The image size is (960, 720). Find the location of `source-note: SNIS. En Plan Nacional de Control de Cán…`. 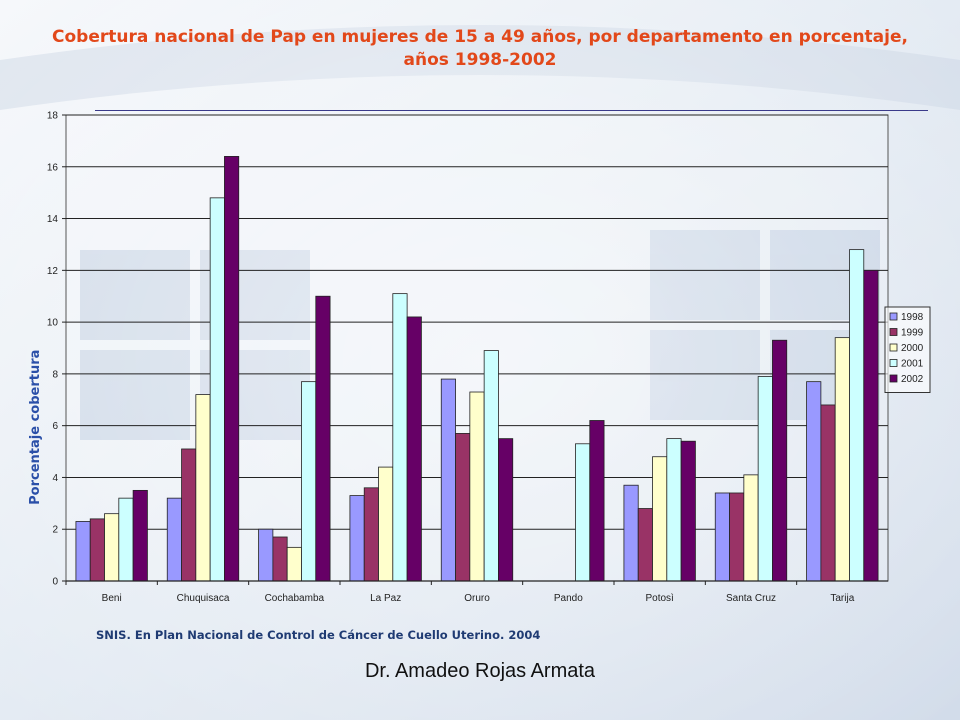

source-note: SNIS. En Plan Nacional de Control de Cán… is located at coordinates (318, 635).